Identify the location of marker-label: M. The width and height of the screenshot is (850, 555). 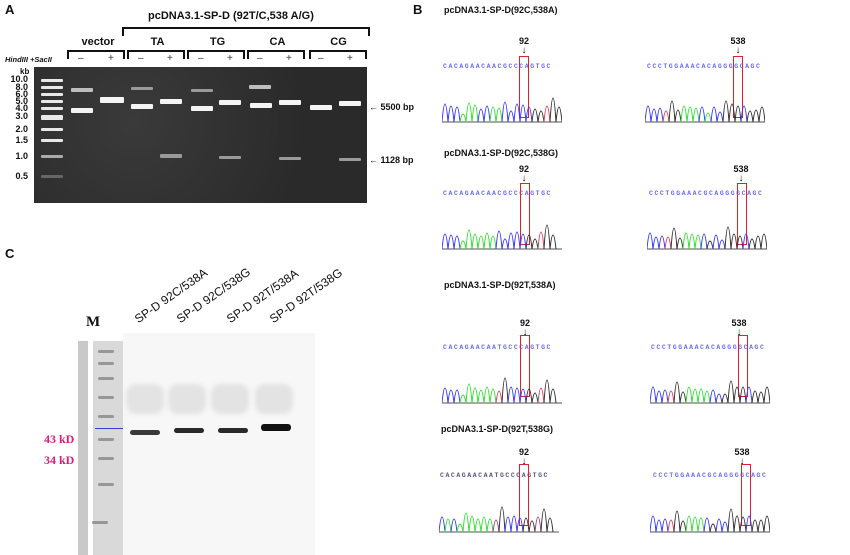
(93, 322).